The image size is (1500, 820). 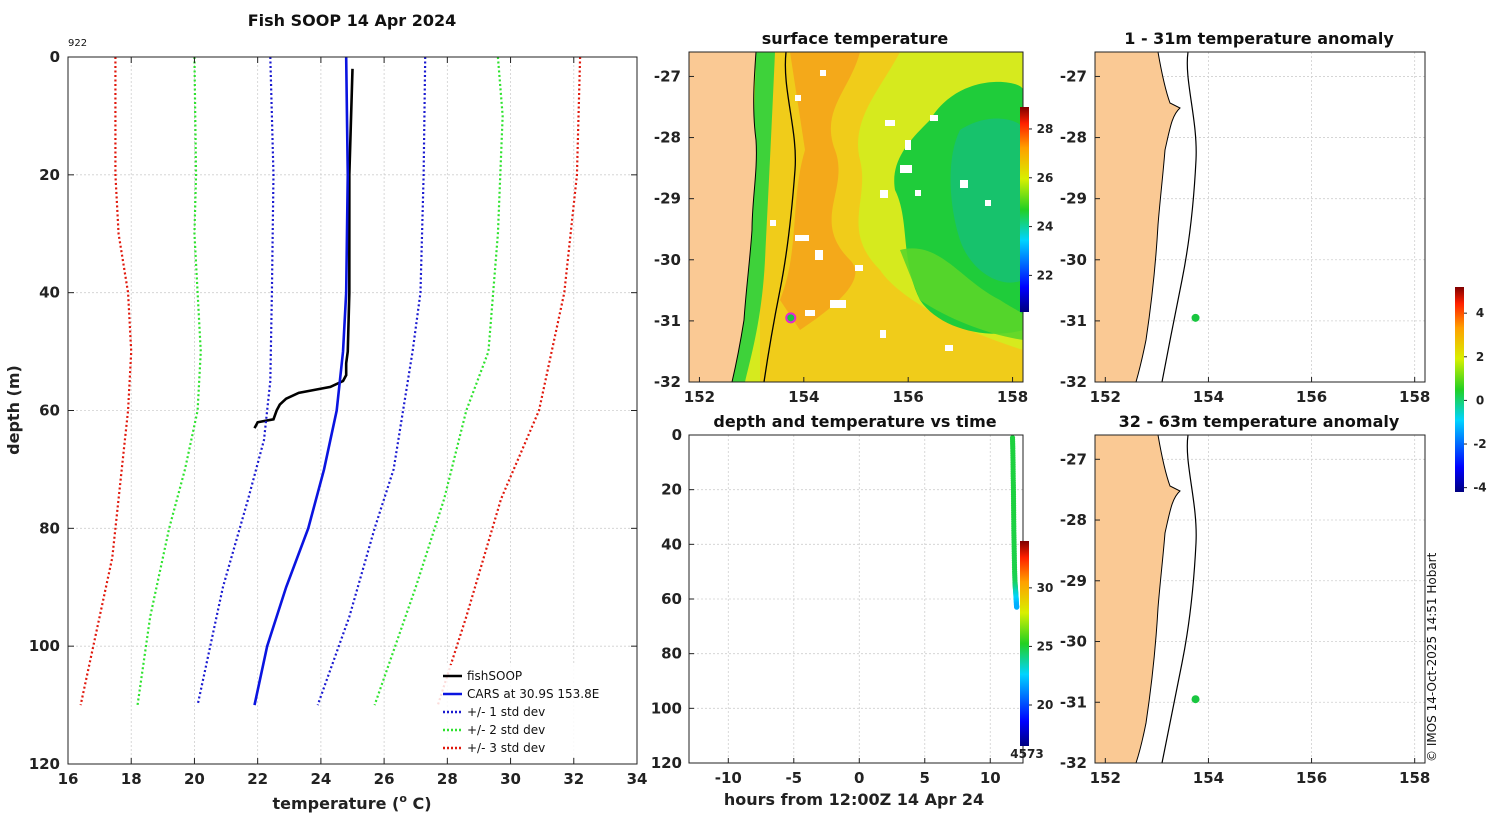 I want to click on anomaly-deep-title: 32 - 63m temperature anomaly, so click(x=1259, y=421).